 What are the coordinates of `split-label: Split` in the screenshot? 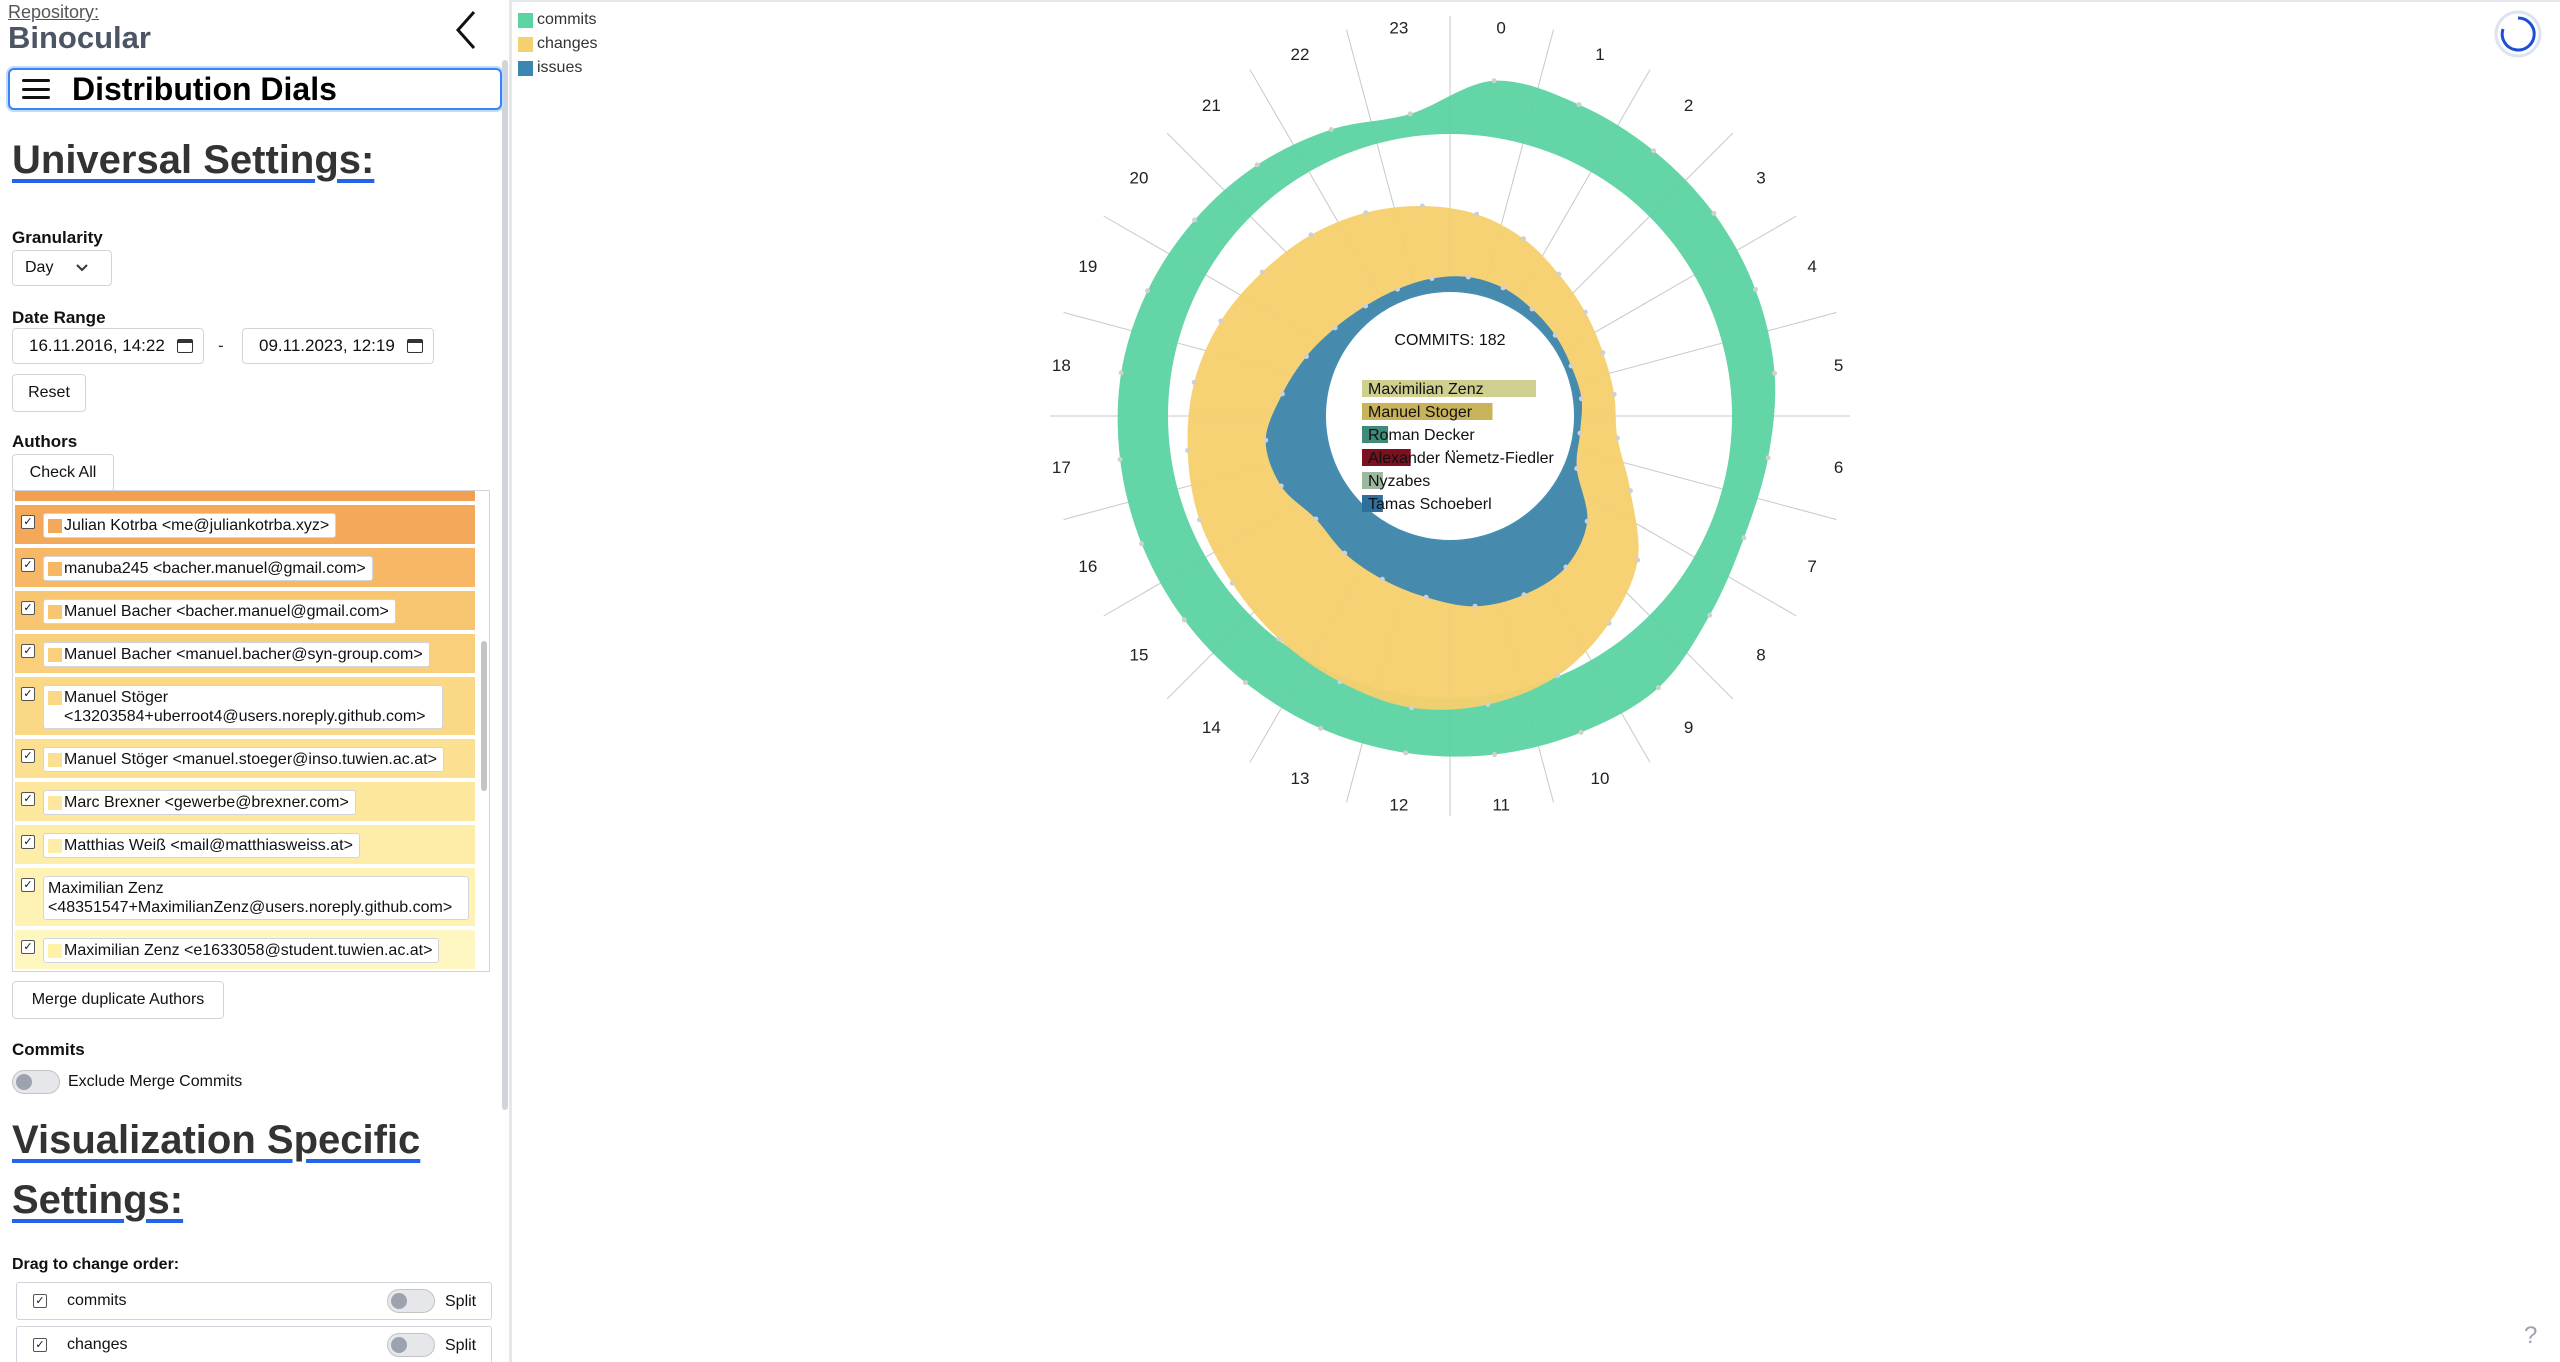 It's located at (461, 1301).